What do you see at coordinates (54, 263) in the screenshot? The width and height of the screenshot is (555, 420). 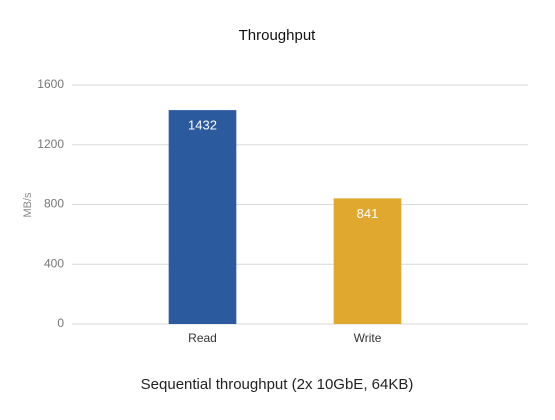 I see `y-tick-label: 400` at bounding box center [54, 263].